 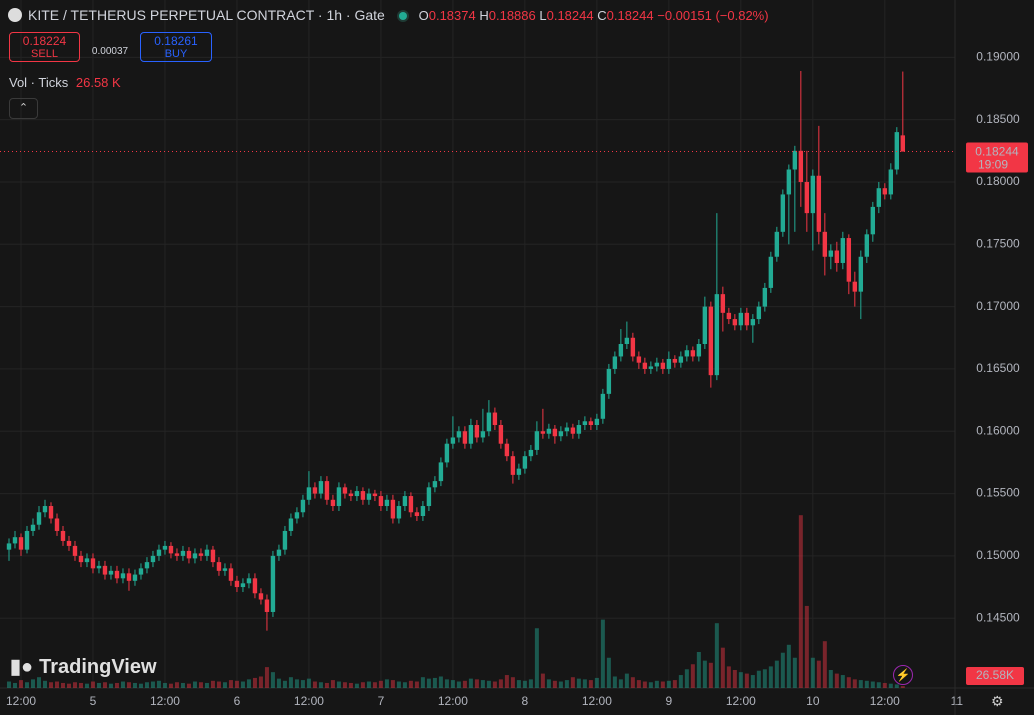 What do you see at coordinates (23, 108) in the screenshot?
I see `collapse-button: ⌃` at bounding box center [23, 108].